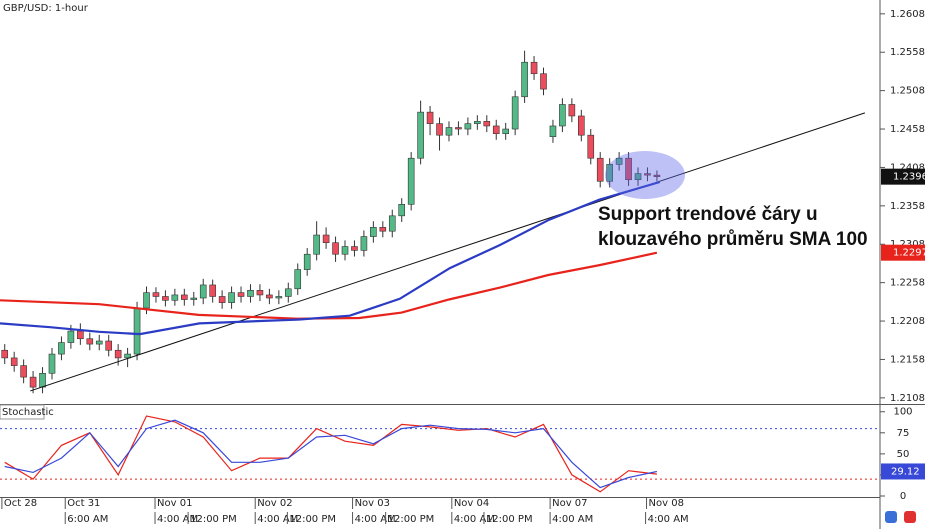 This screenshot has height=529, width=925. Describe the element at coordinates (83, 503) in the screenshot. I see `x-tick-label: Oct 31` at that location.